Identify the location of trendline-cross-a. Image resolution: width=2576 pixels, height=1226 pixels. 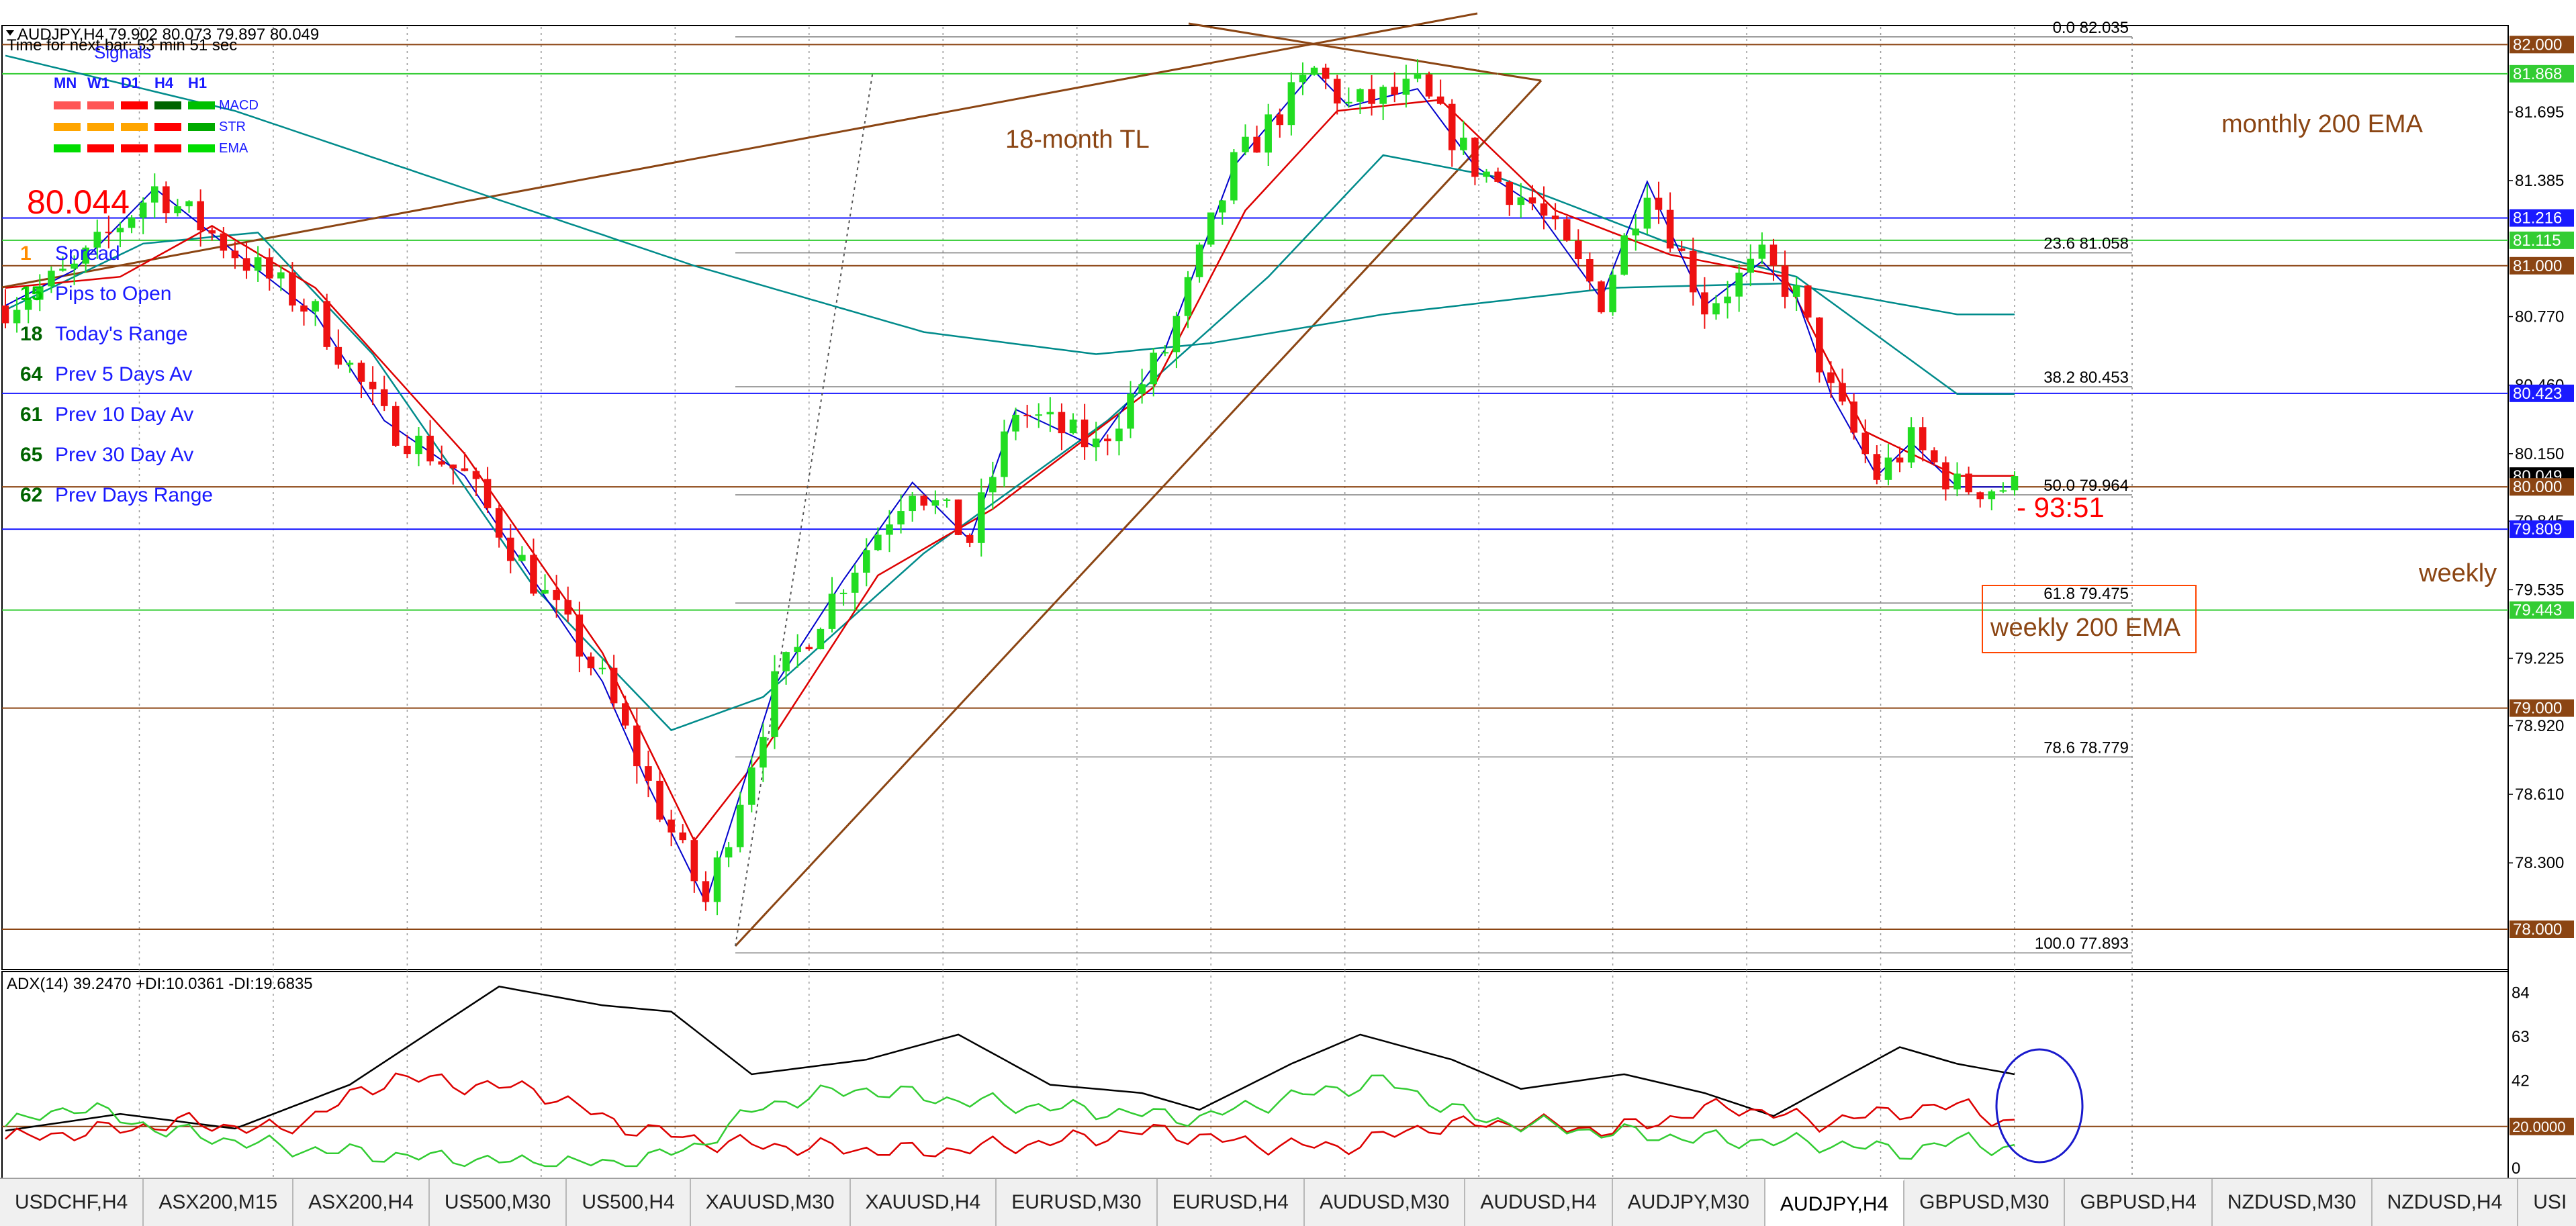
(1343, 48).